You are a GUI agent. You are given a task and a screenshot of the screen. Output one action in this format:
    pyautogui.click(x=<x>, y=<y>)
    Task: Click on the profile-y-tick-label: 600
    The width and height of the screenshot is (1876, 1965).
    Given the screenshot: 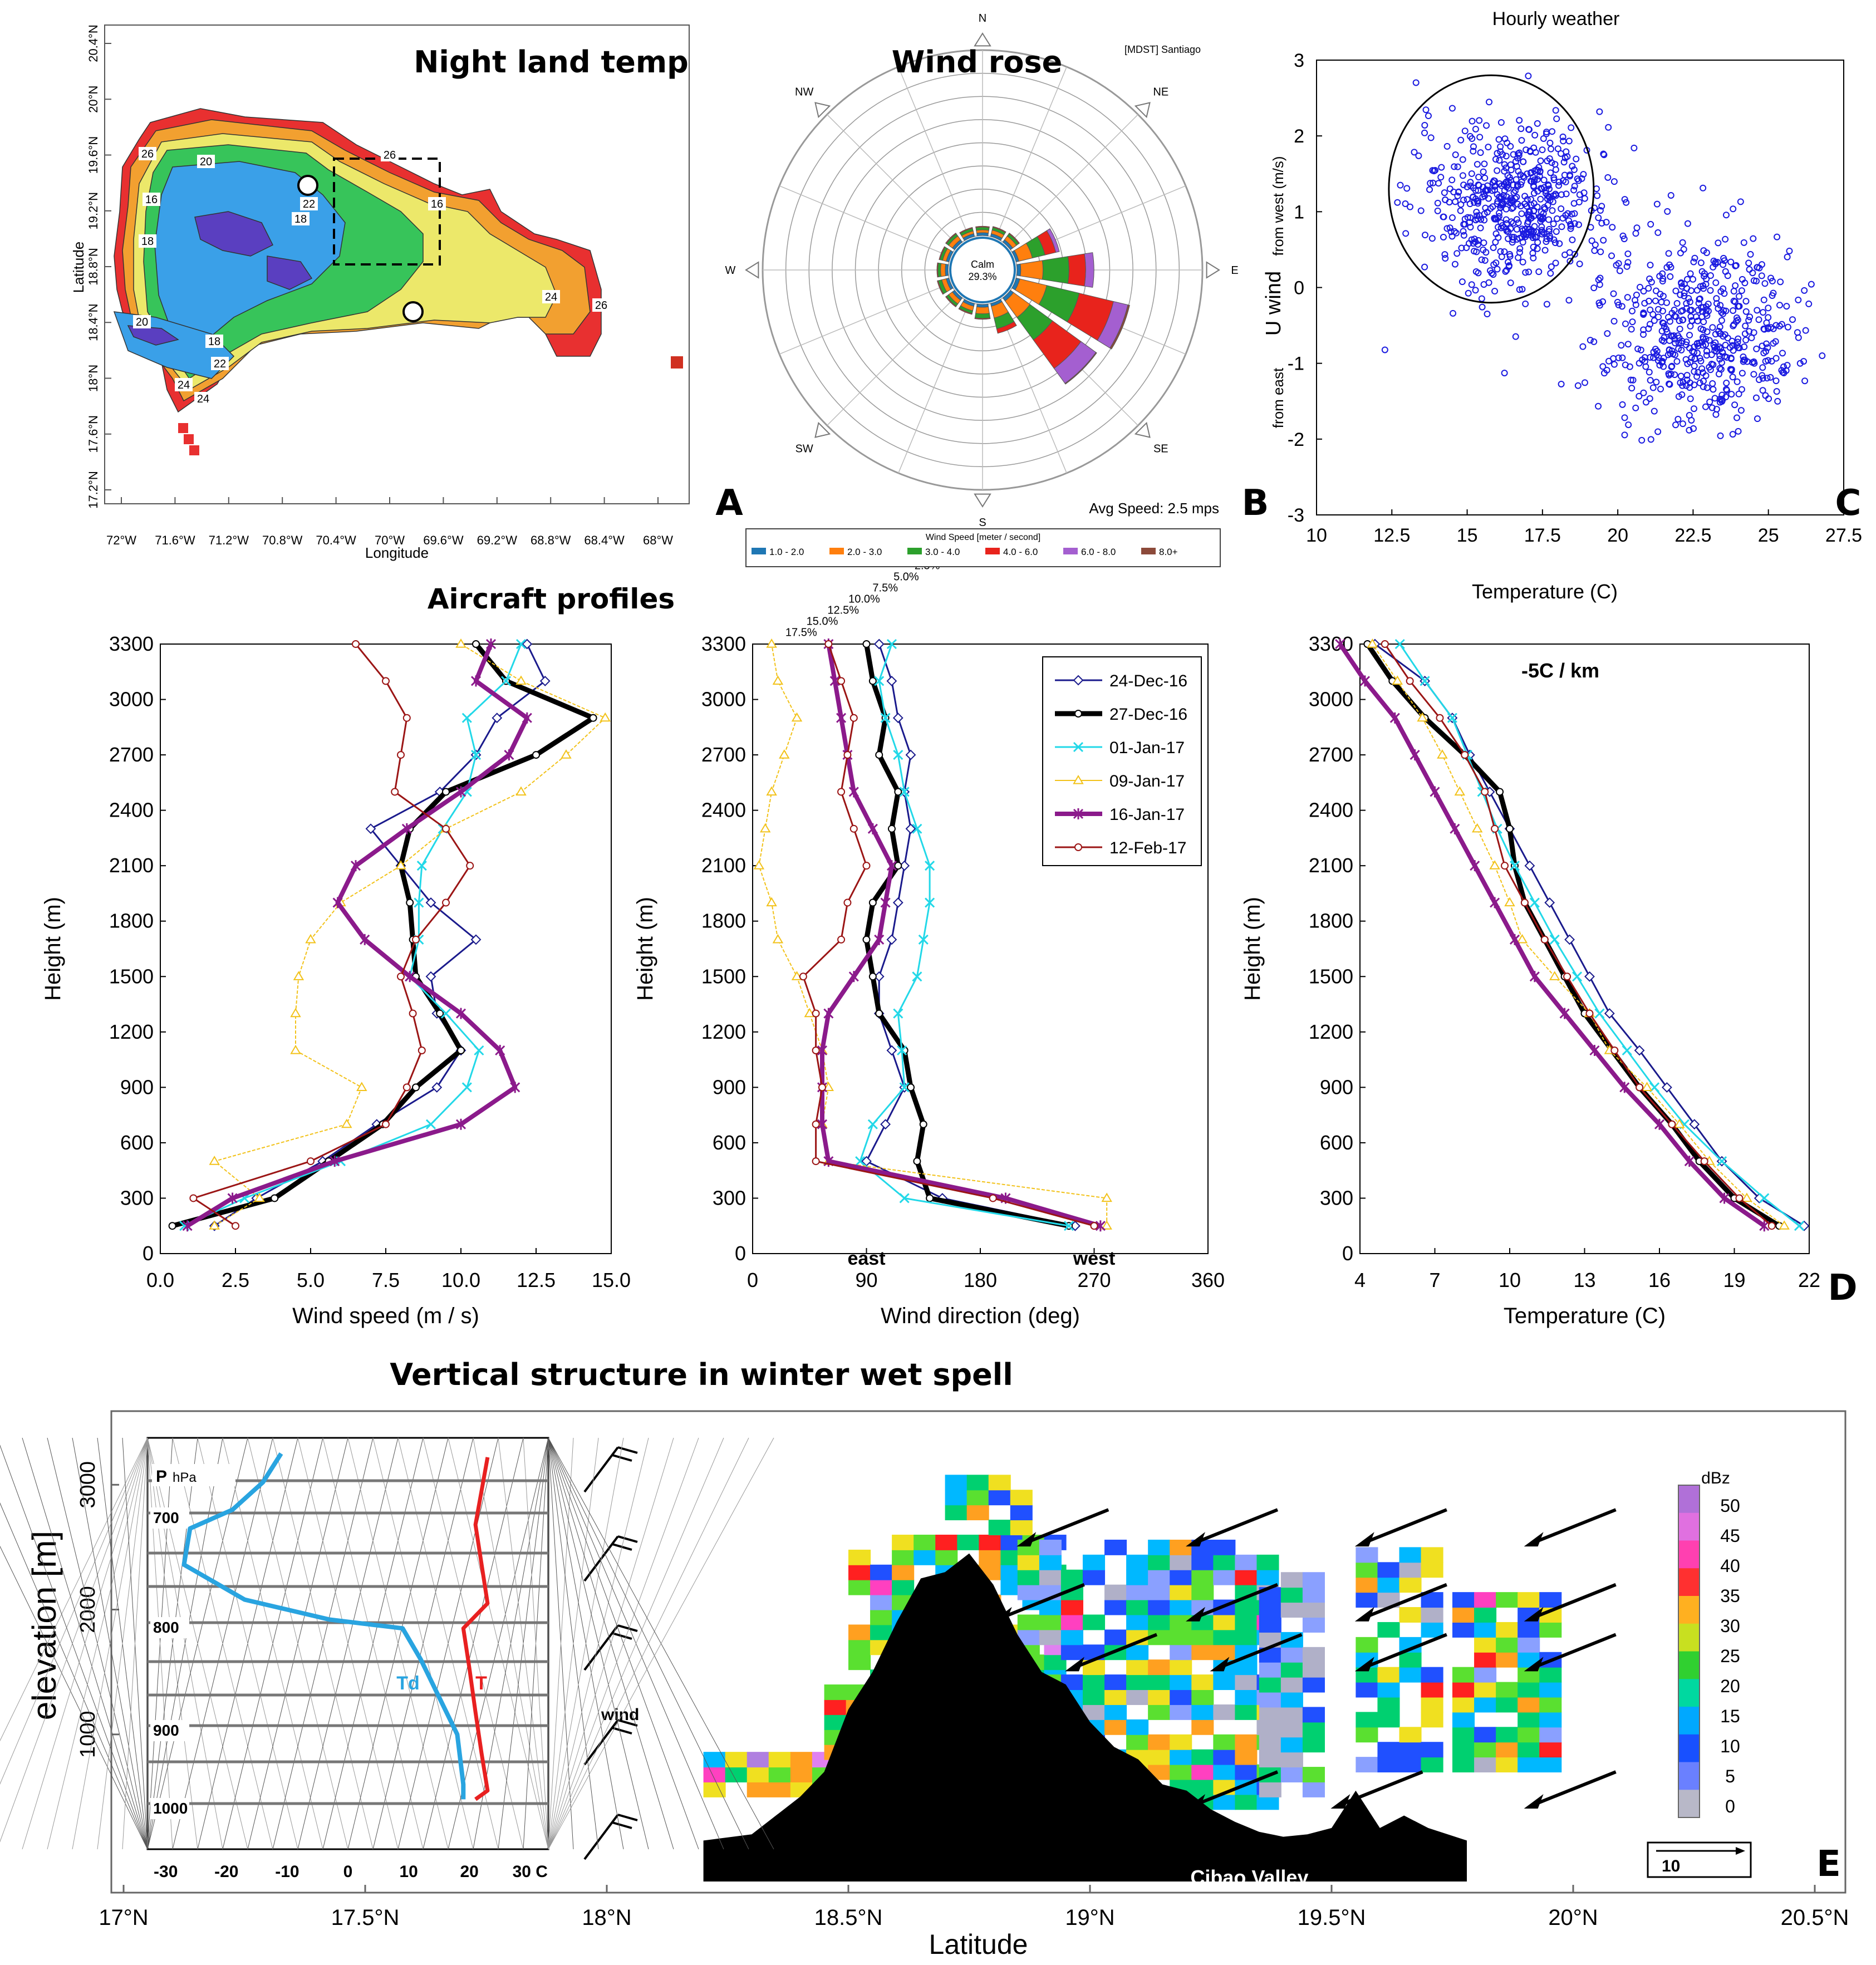 What is the action you would take?
    pyautogui.click(x=137, y=1142)
    